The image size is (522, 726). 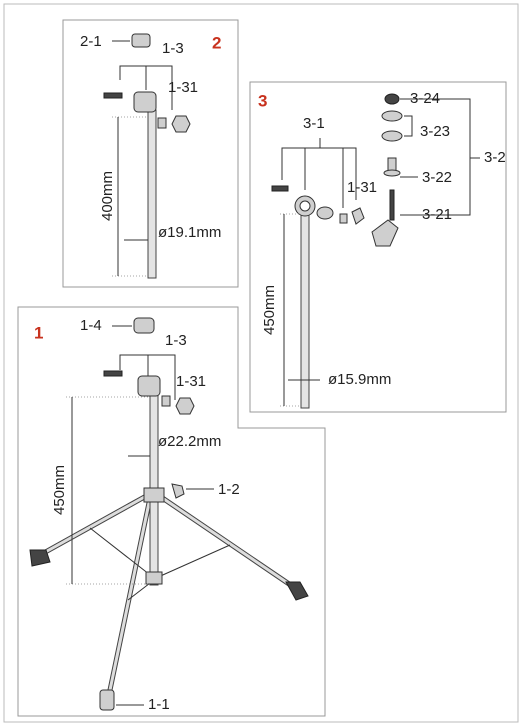 What do you see at coordinates (325, 213) in the screenshot?
I see `spring` at bounding box center [325, 213].